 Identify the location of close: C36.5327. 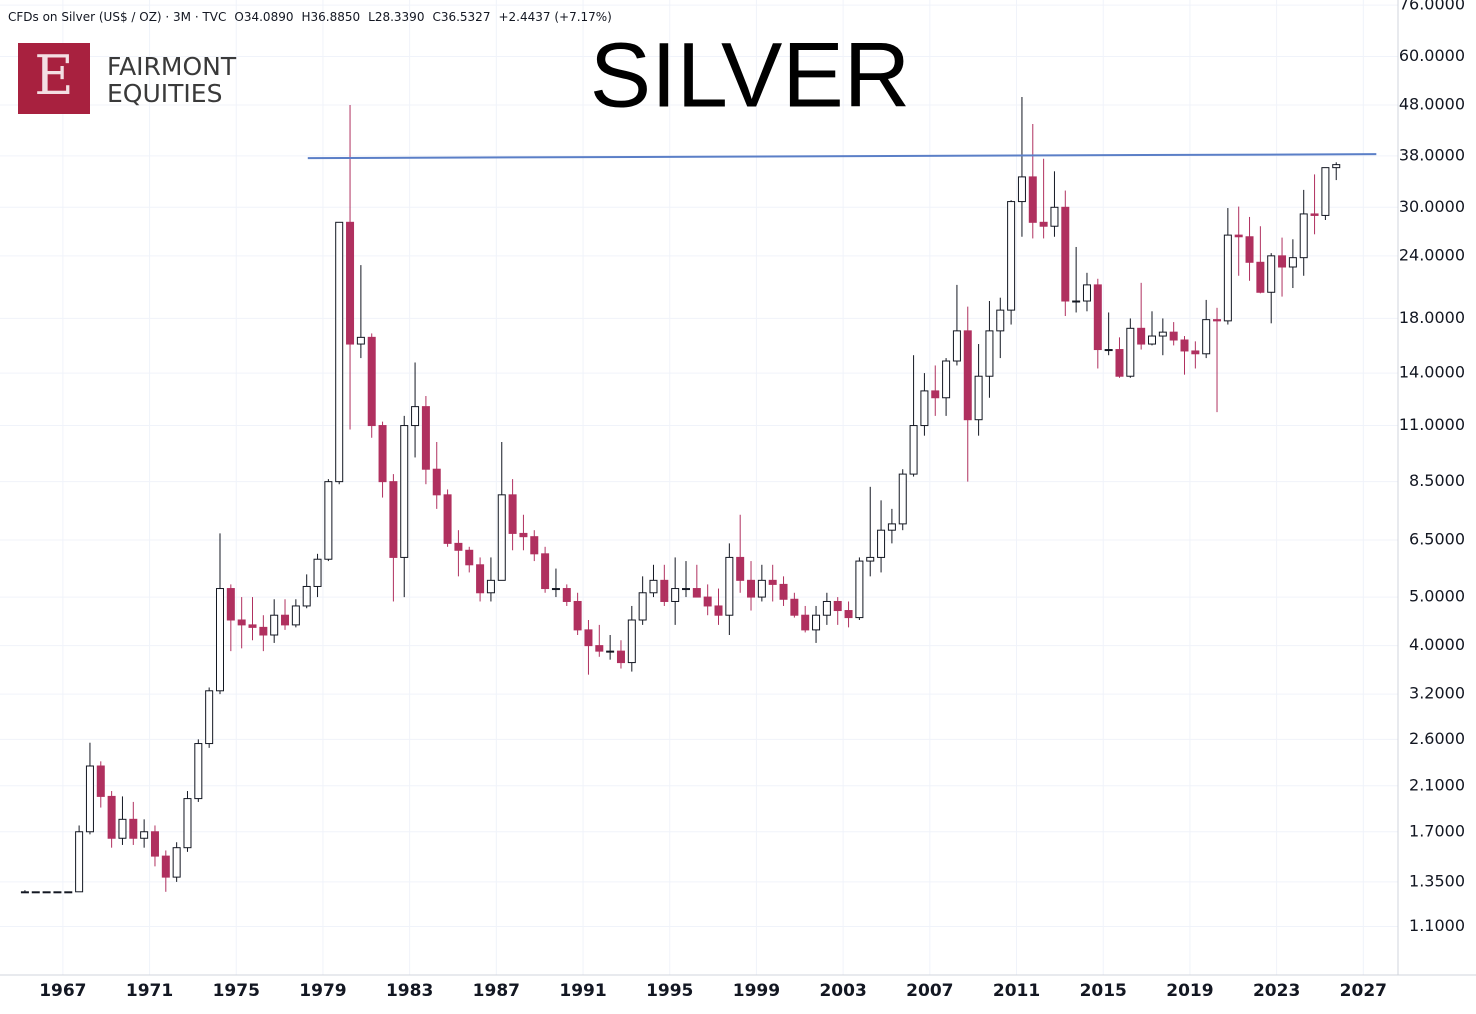
(461, 17).